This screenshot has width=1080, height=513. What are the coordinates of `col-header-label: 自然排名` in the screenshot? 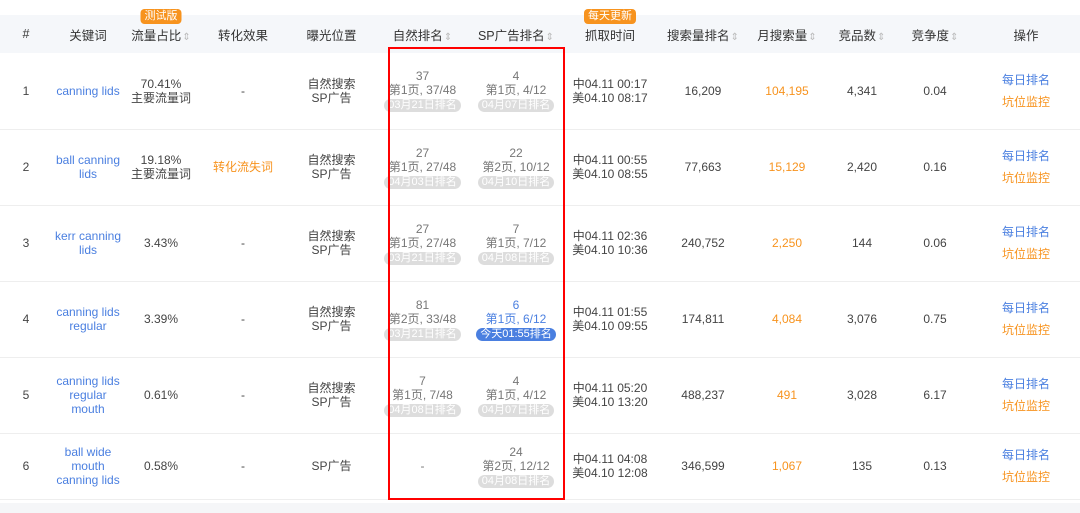 It's located at (417, 35).